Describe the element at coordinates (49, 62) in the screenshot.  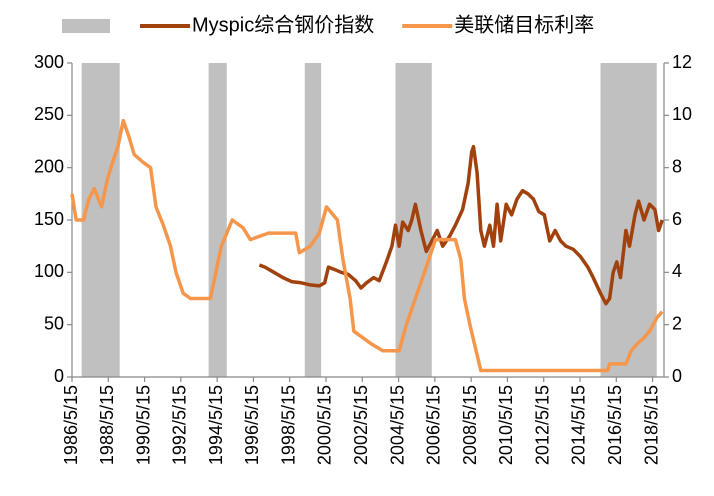
I see `y-tick-label: 300` at that location.